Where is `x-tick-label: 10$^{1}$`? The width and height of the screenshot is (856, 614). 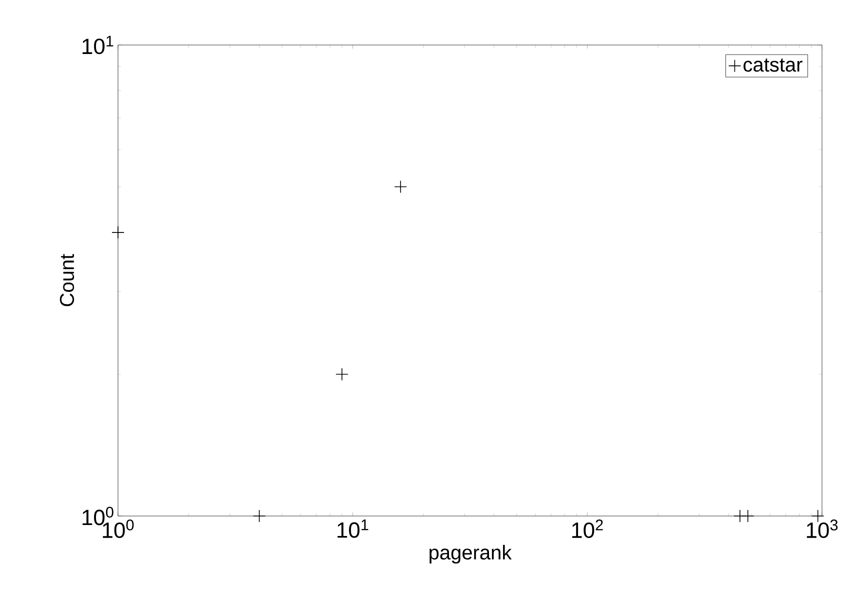 x-tick-label: 10$^{1}$ is located at coordinates (353, 529).